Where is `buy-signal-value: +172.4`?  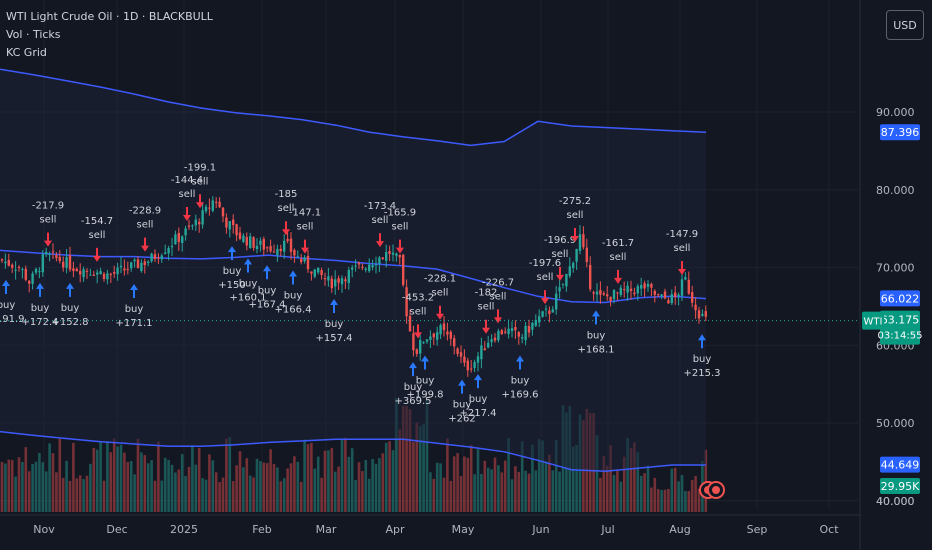
buy-signal-value: +172.4 is located at coordinates (39, 322).